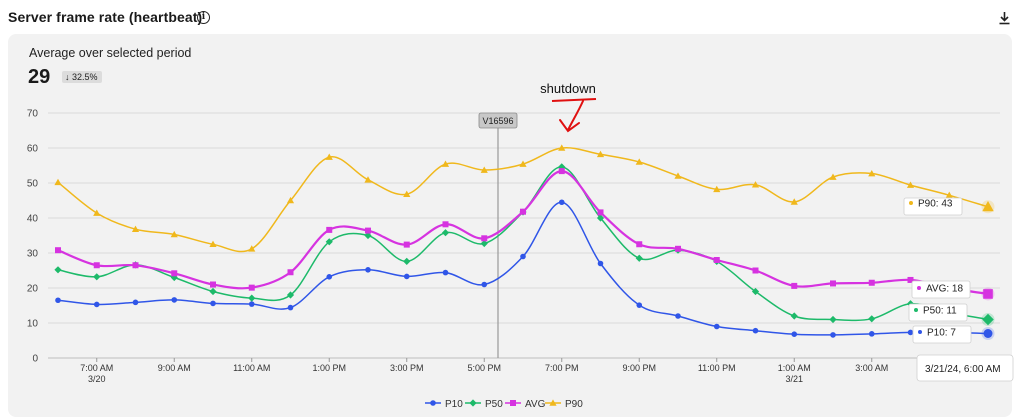  I want to click on legend-item-p10: P10, so click(444, 404).